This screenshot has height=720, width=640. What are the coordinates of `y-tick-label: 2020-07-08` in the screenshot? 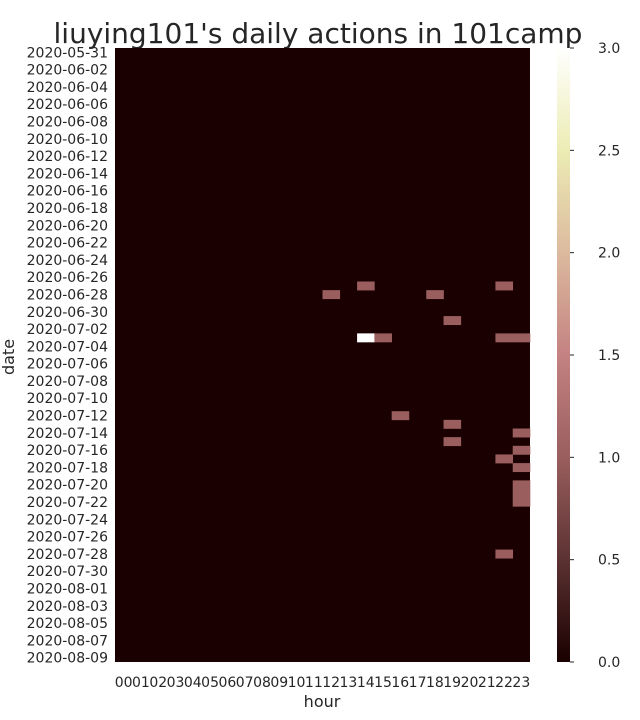 It's located at (67, 382).